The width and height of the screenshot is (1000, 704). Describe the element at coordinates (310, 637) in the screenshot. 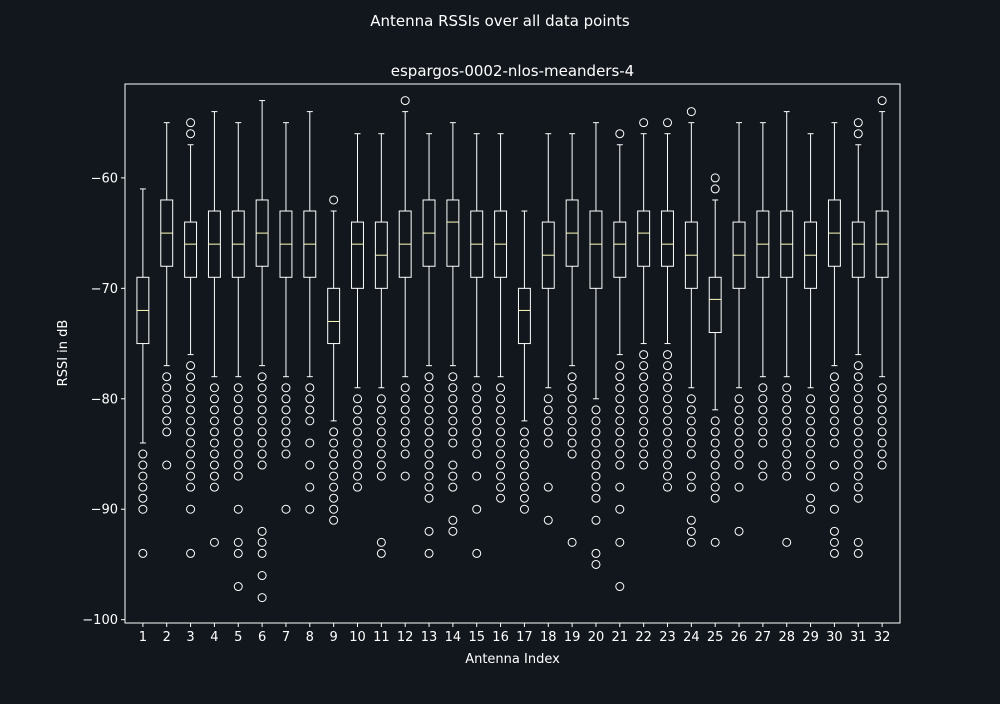

I see `x-tick-label: 8` at that location.